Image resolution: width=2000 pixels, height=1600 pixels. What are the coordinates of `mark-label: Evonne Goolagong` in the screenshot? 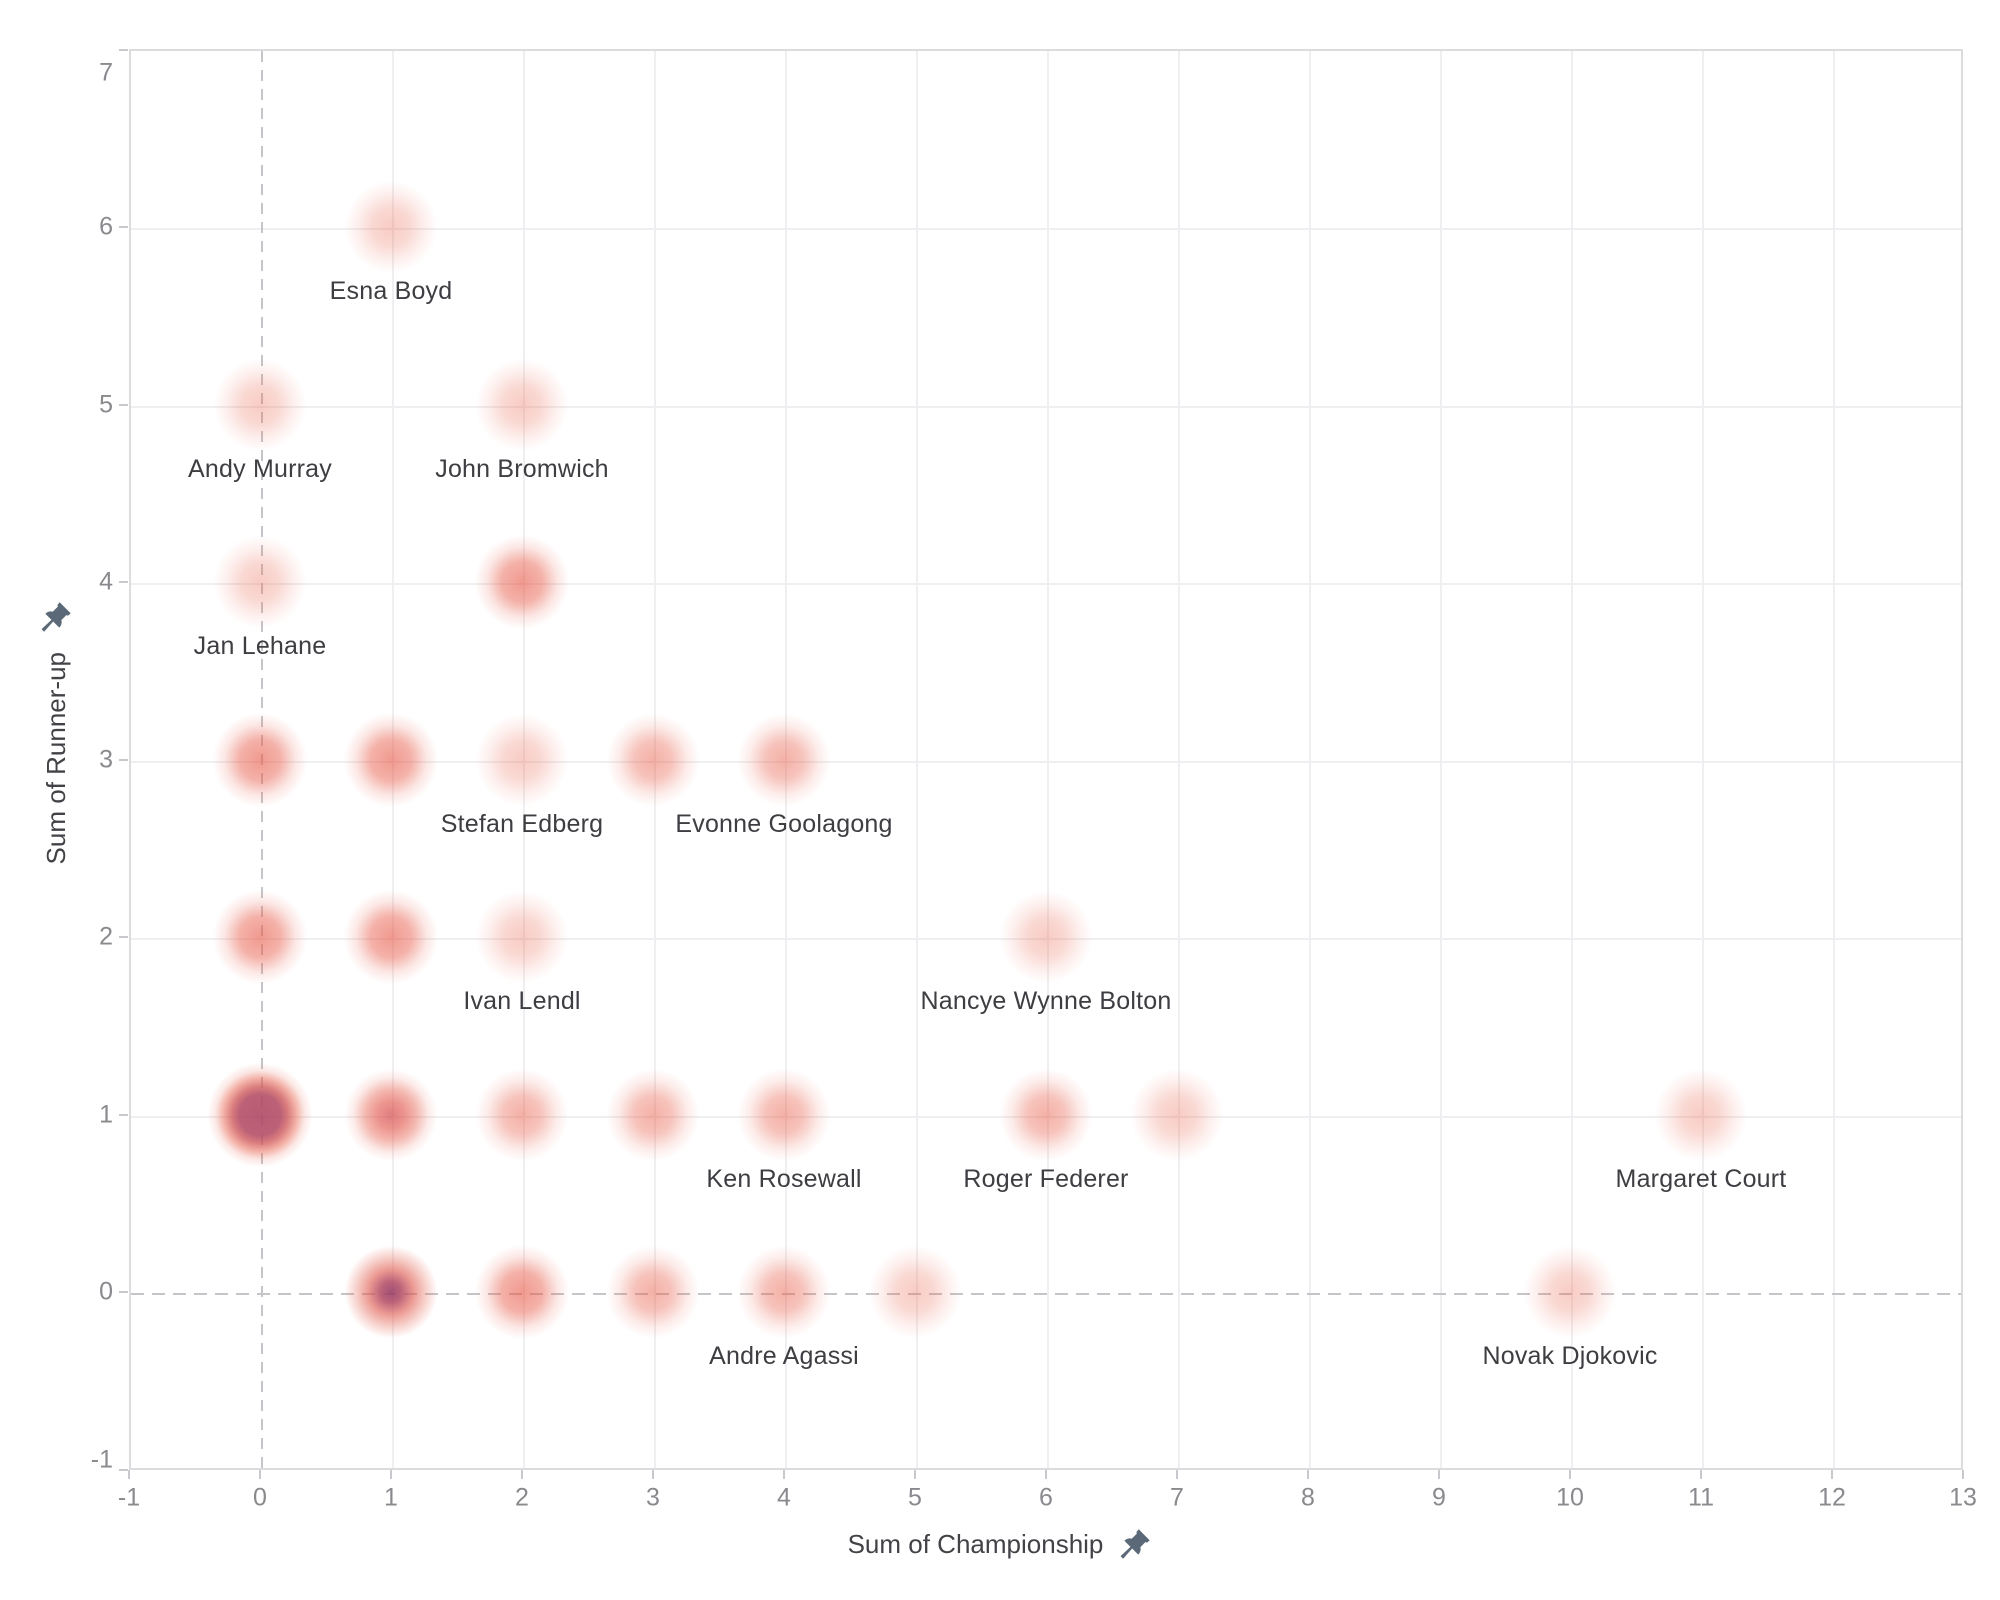 It's located at (784, 823).